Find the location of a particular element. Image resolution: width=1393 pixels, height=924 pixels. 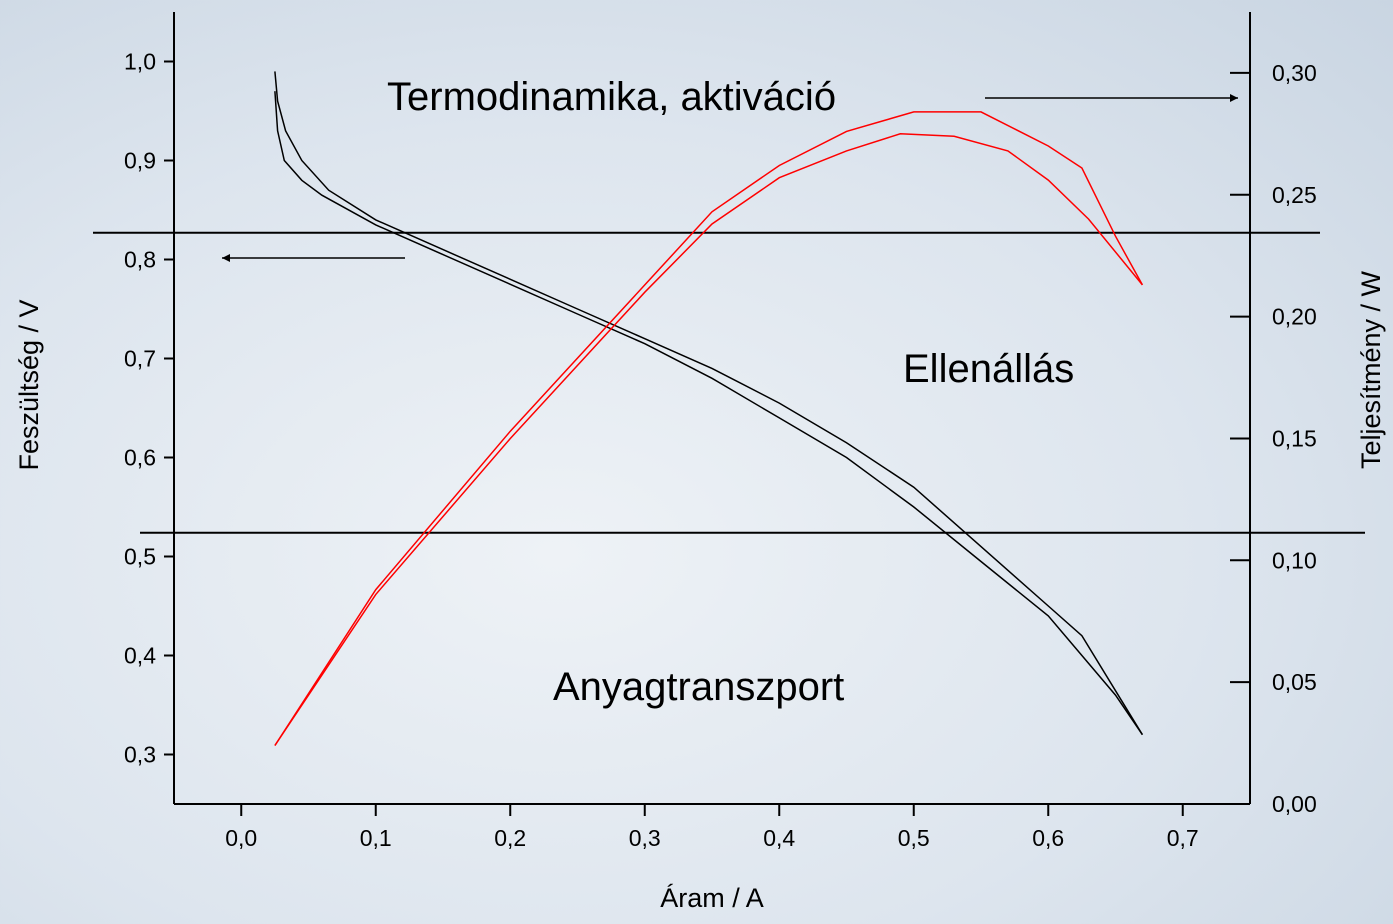

y-tick-label: 0,6 is located at coordinates (140, 458).